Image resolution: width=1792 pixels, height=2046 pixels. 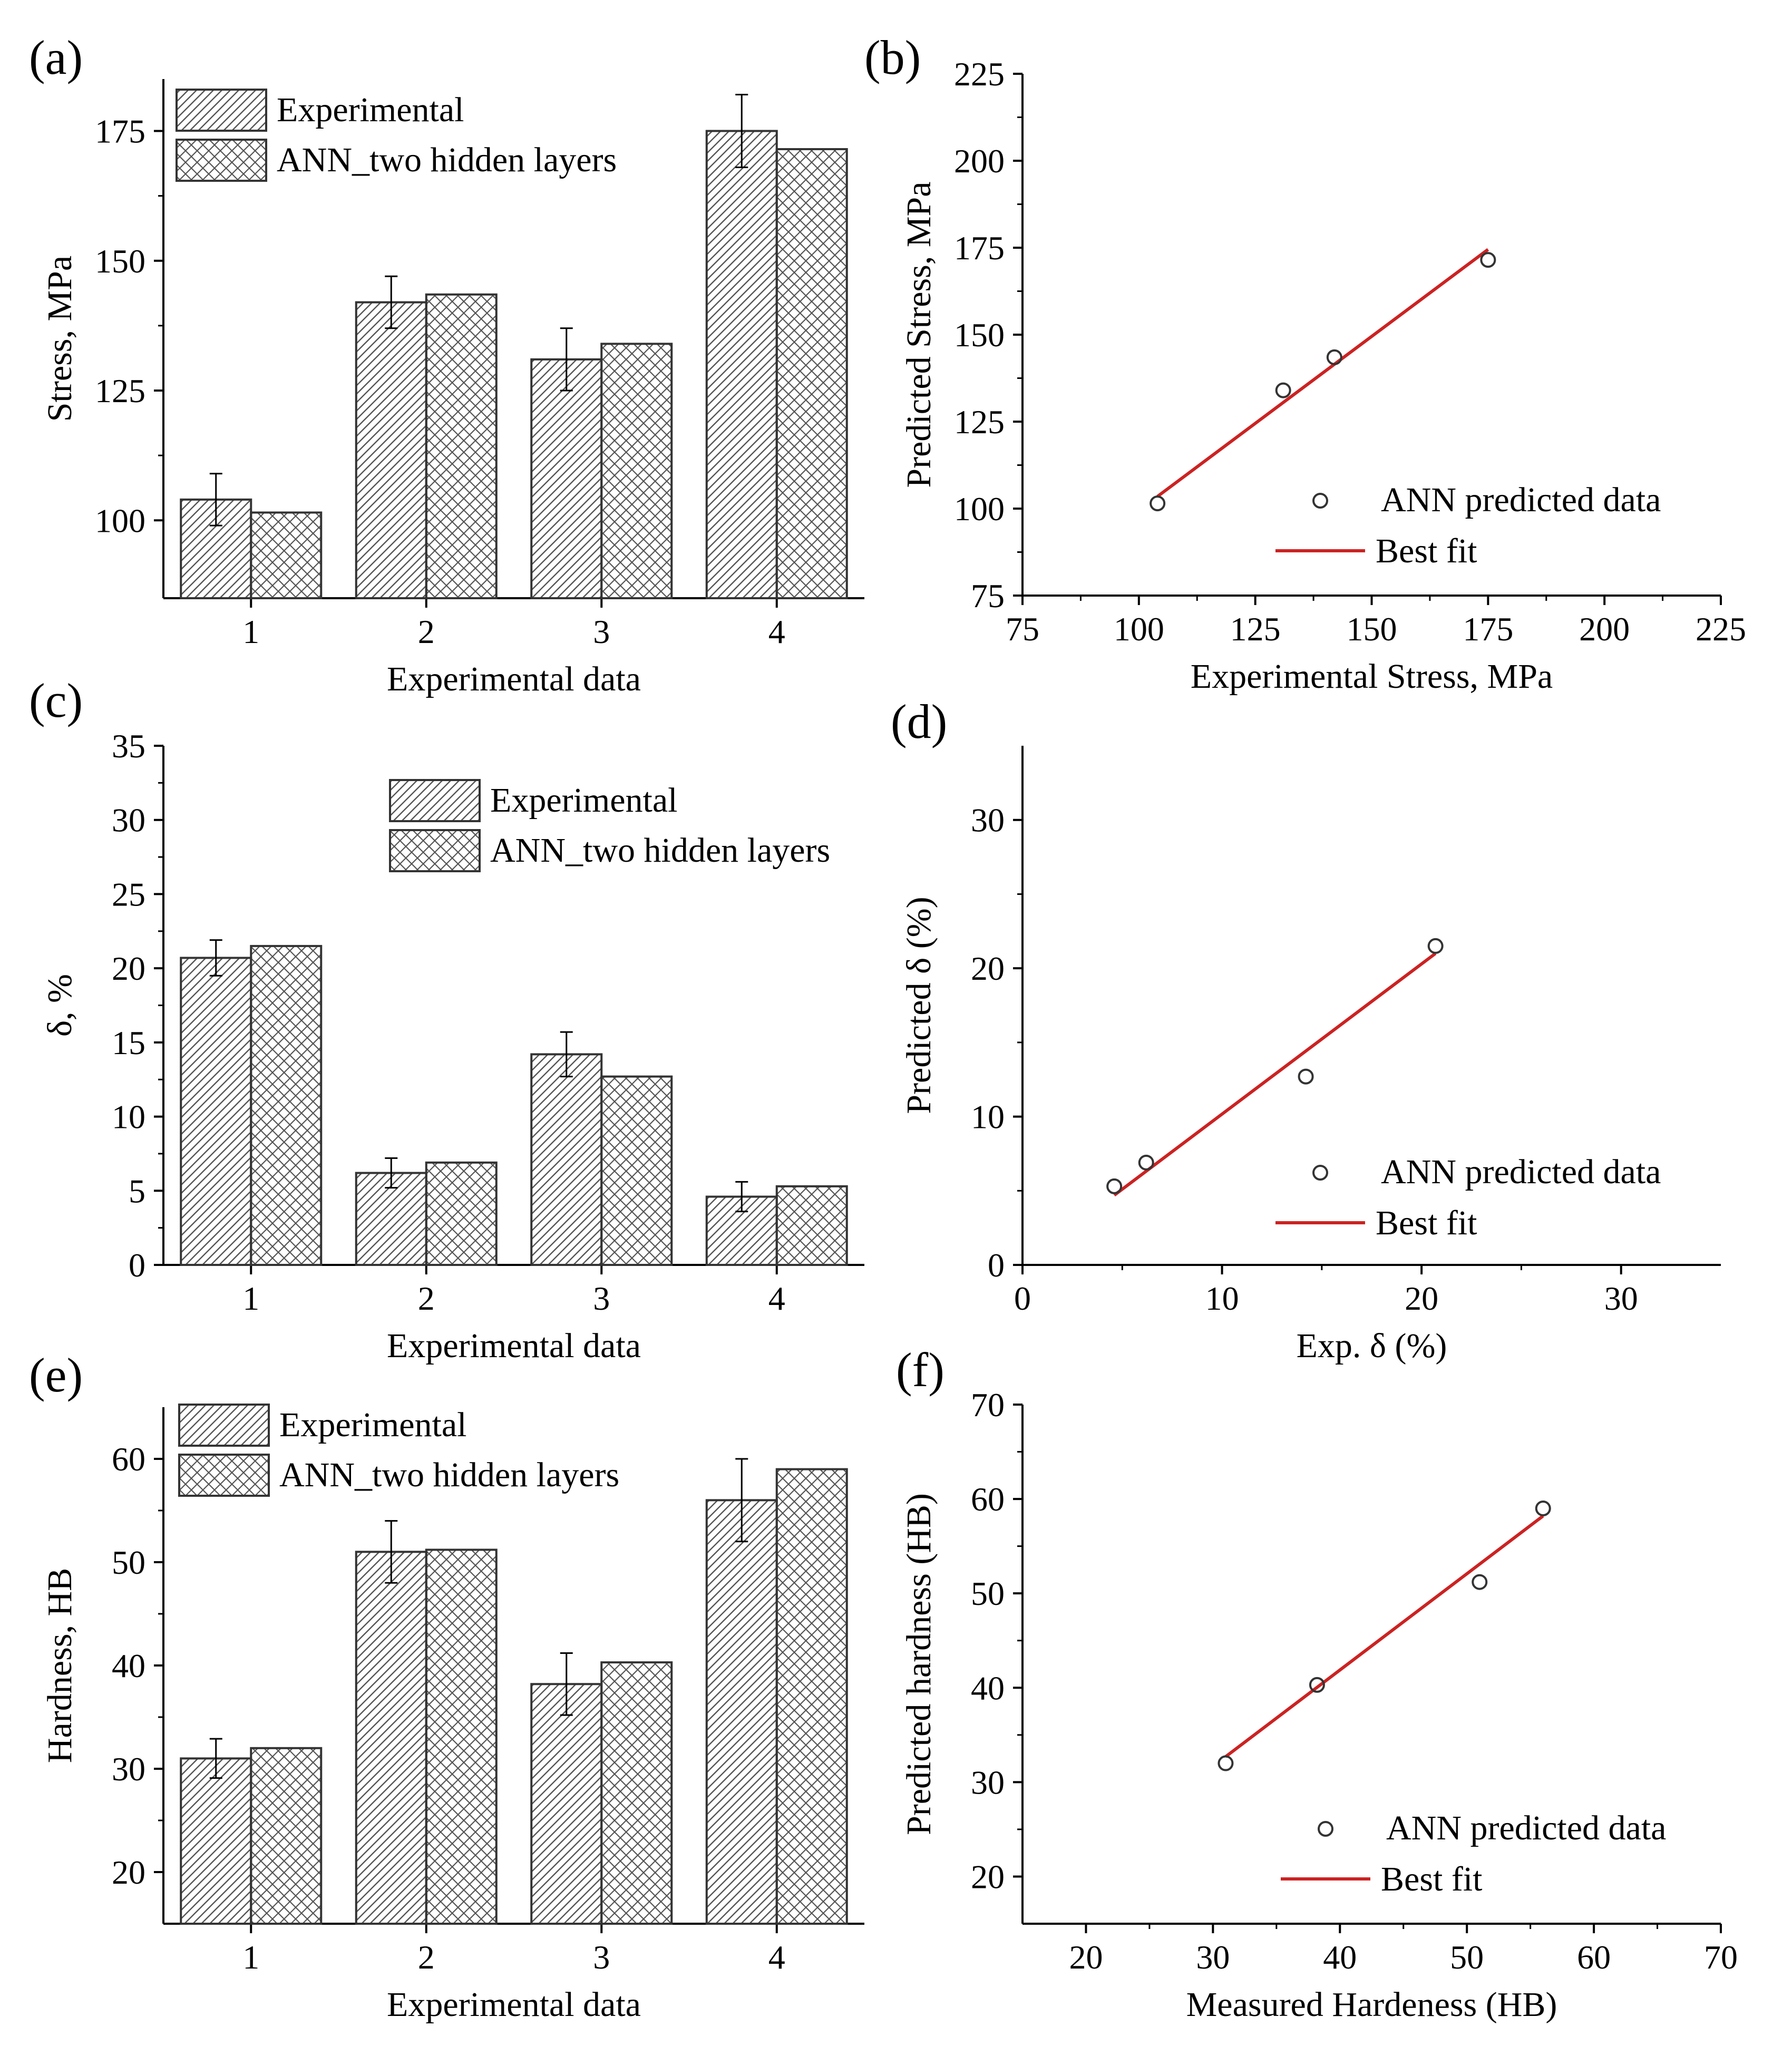 I want to click on x-tick-label: 2, so click(x=427, y=1299).